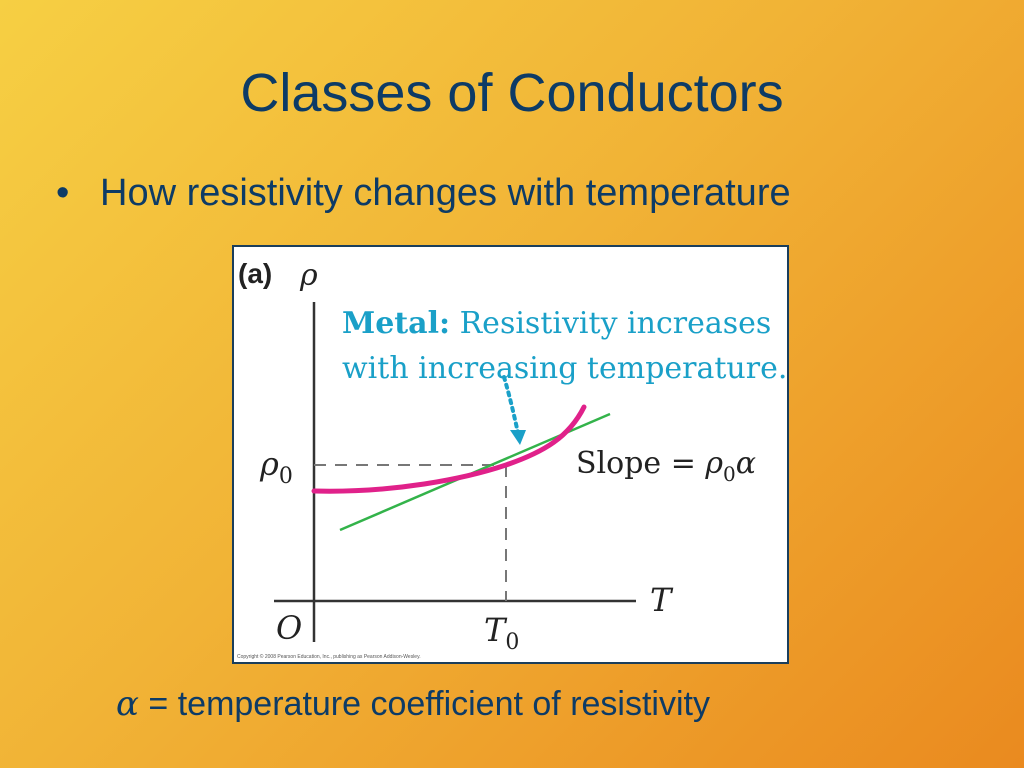 The width and height of the screenshot is (1024, 768). I want to click on alpha-definition-text: = temperature coefficient of resistivity, so click(424, 704).